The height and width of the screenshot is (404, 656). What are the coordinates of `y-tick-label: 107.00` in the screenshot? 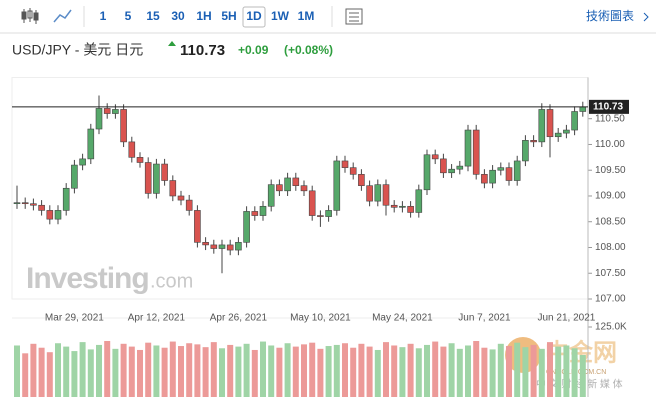 It's located at (610, 299).